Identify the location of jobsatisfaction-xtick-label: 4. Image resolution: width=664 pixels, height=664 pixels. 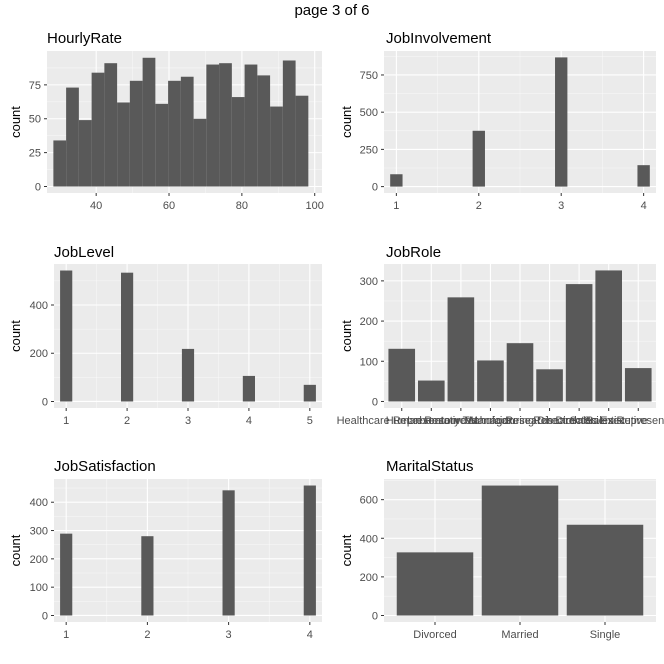
(310, 635).